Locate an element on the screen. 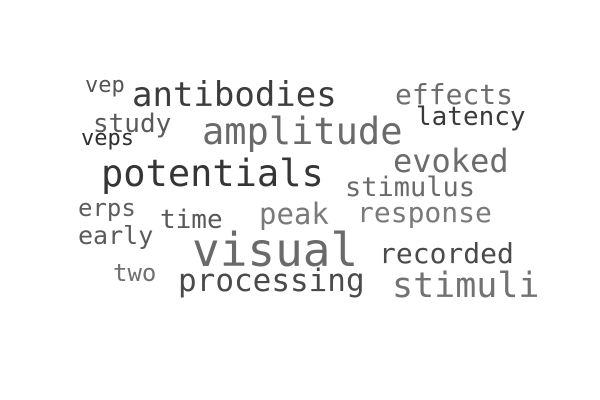 The height and width of the screenshot is (400, 600). word-two: two is located at coordinates (135, 273).